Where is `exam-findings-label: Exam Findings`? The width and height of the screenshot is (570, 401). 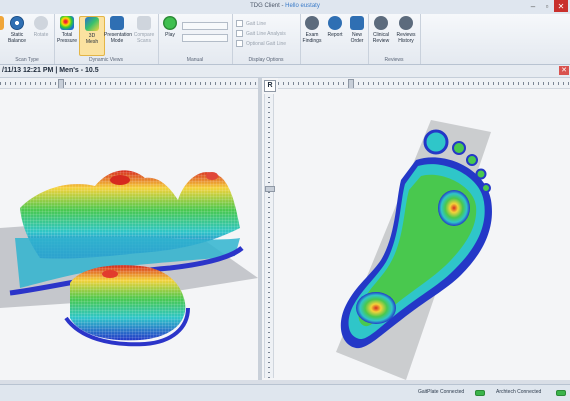 exam-findings-label: Exam Findings is located at coordinates (312, 38).